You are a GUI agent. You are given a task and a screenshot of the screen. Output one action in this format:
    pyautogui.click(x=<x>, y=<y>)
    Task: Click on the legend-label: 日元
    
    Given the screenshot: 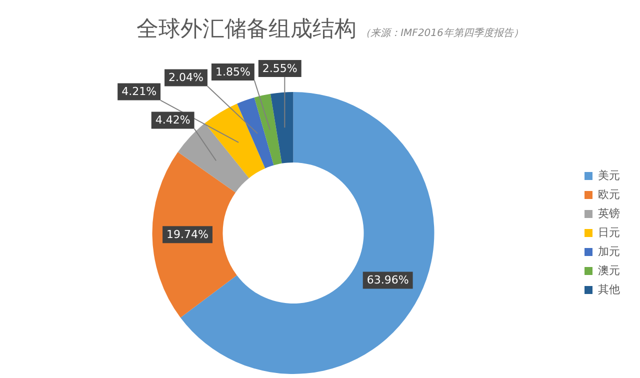 What is the action you would take?
    pyautogui.click(x=609, y=233)
    